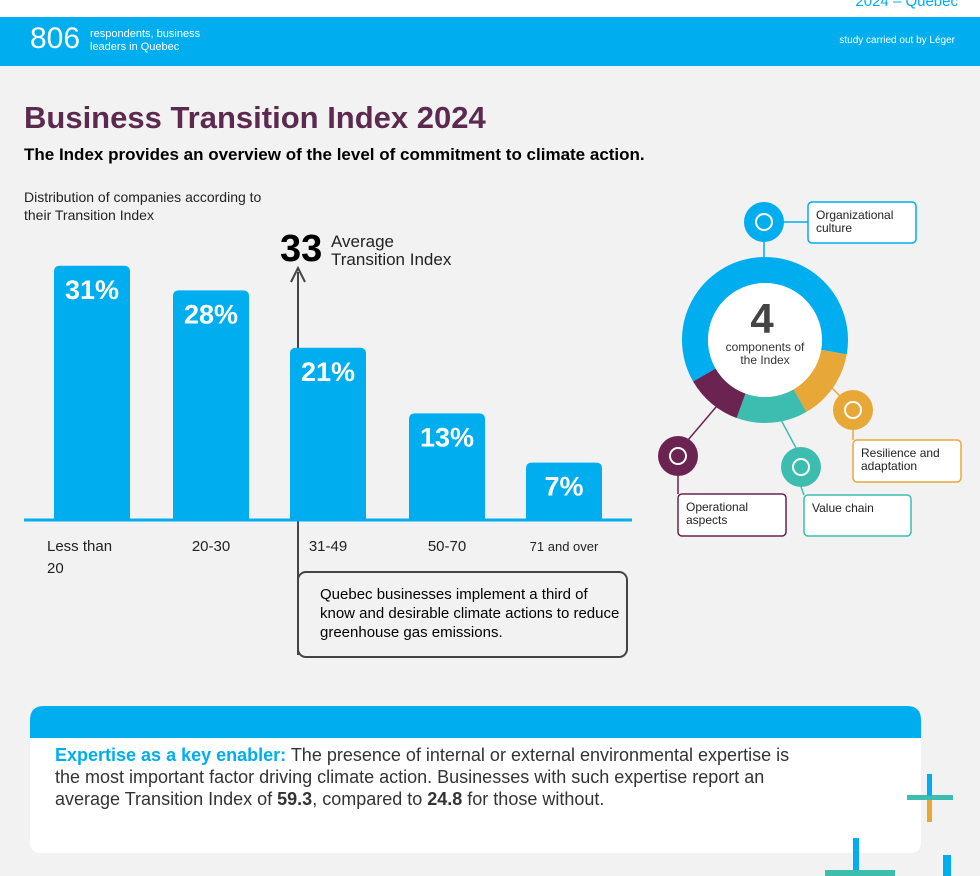 This screenshot has width=980, height=876. What do you see at coordinates (906, 5) in the screenshot?
I see `top-right: 2024 – Quebec` at bounding box center [906, 5].